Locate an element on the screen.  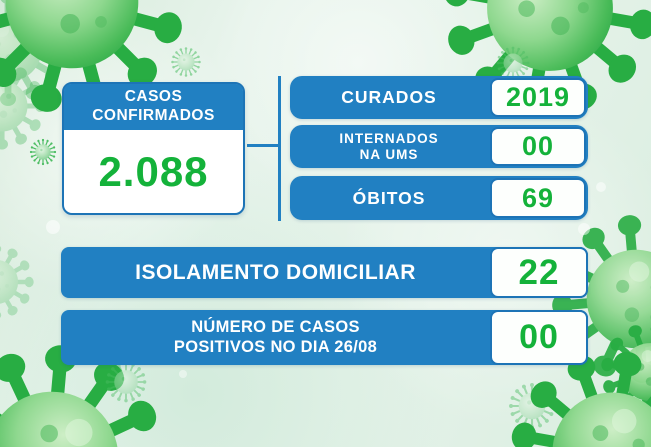
card-title-line2: CONFIRMADOS is located at coordinates (153, 115).